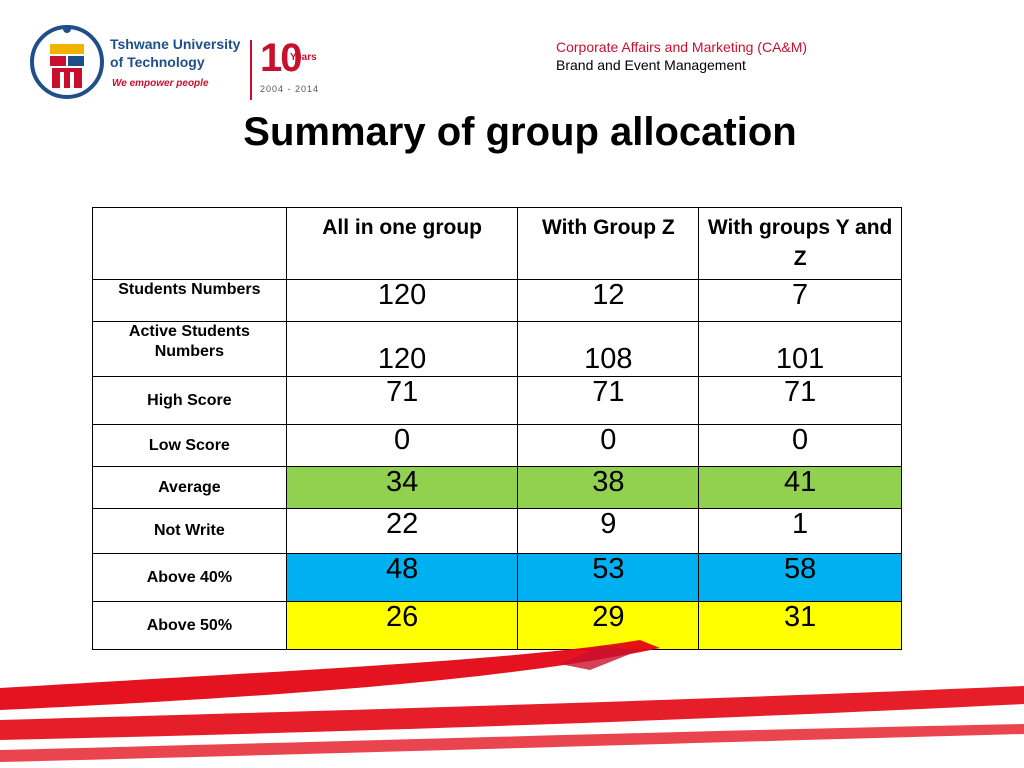  What do you see at coordinates (800, 531) in the screenshot?
I see `table-cell: 1` at bounding box center [800, 531].